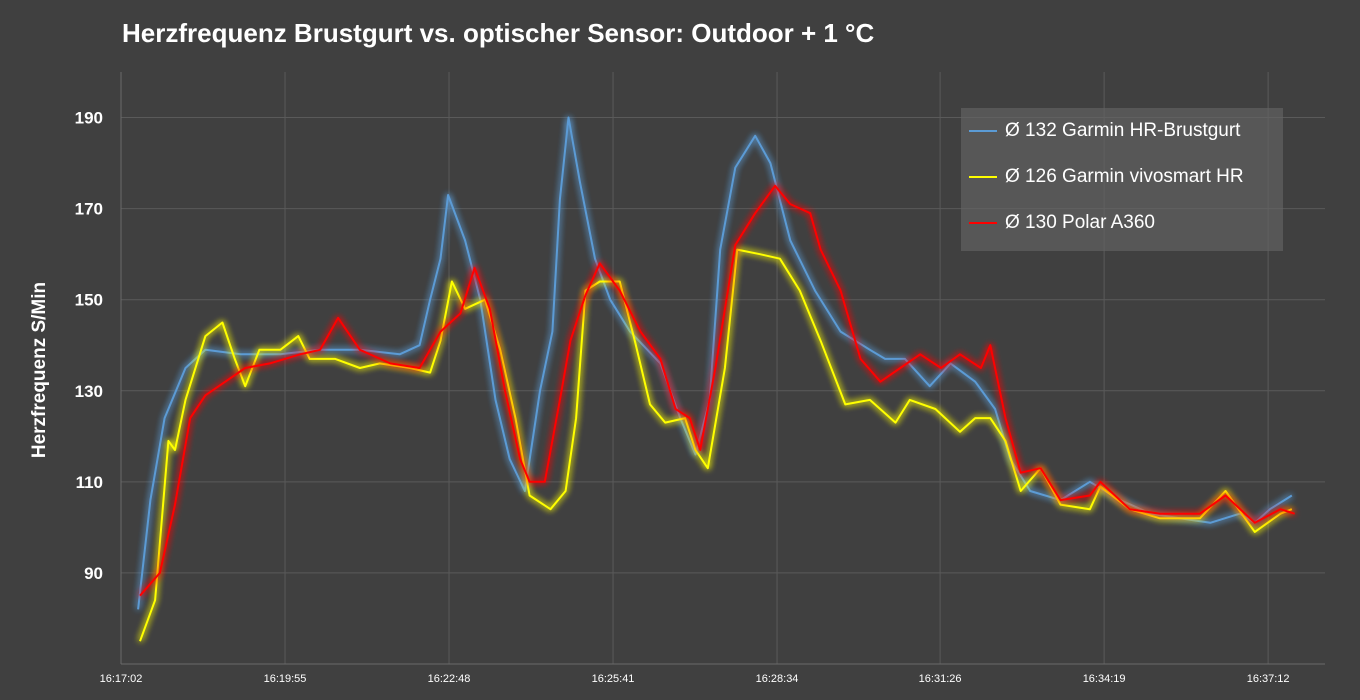  I want to click on x-tick-label: 16:19:55, so click(285, 679).